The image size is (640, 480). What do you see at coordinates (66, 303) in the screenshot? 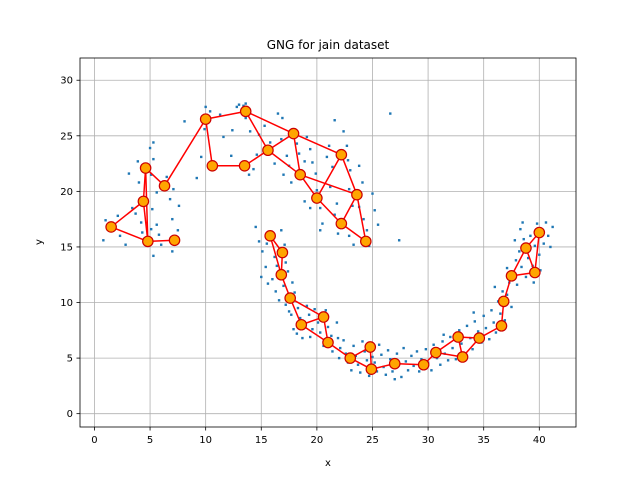
I see `y-tick-label: 10` at bounding box center [66, 303].